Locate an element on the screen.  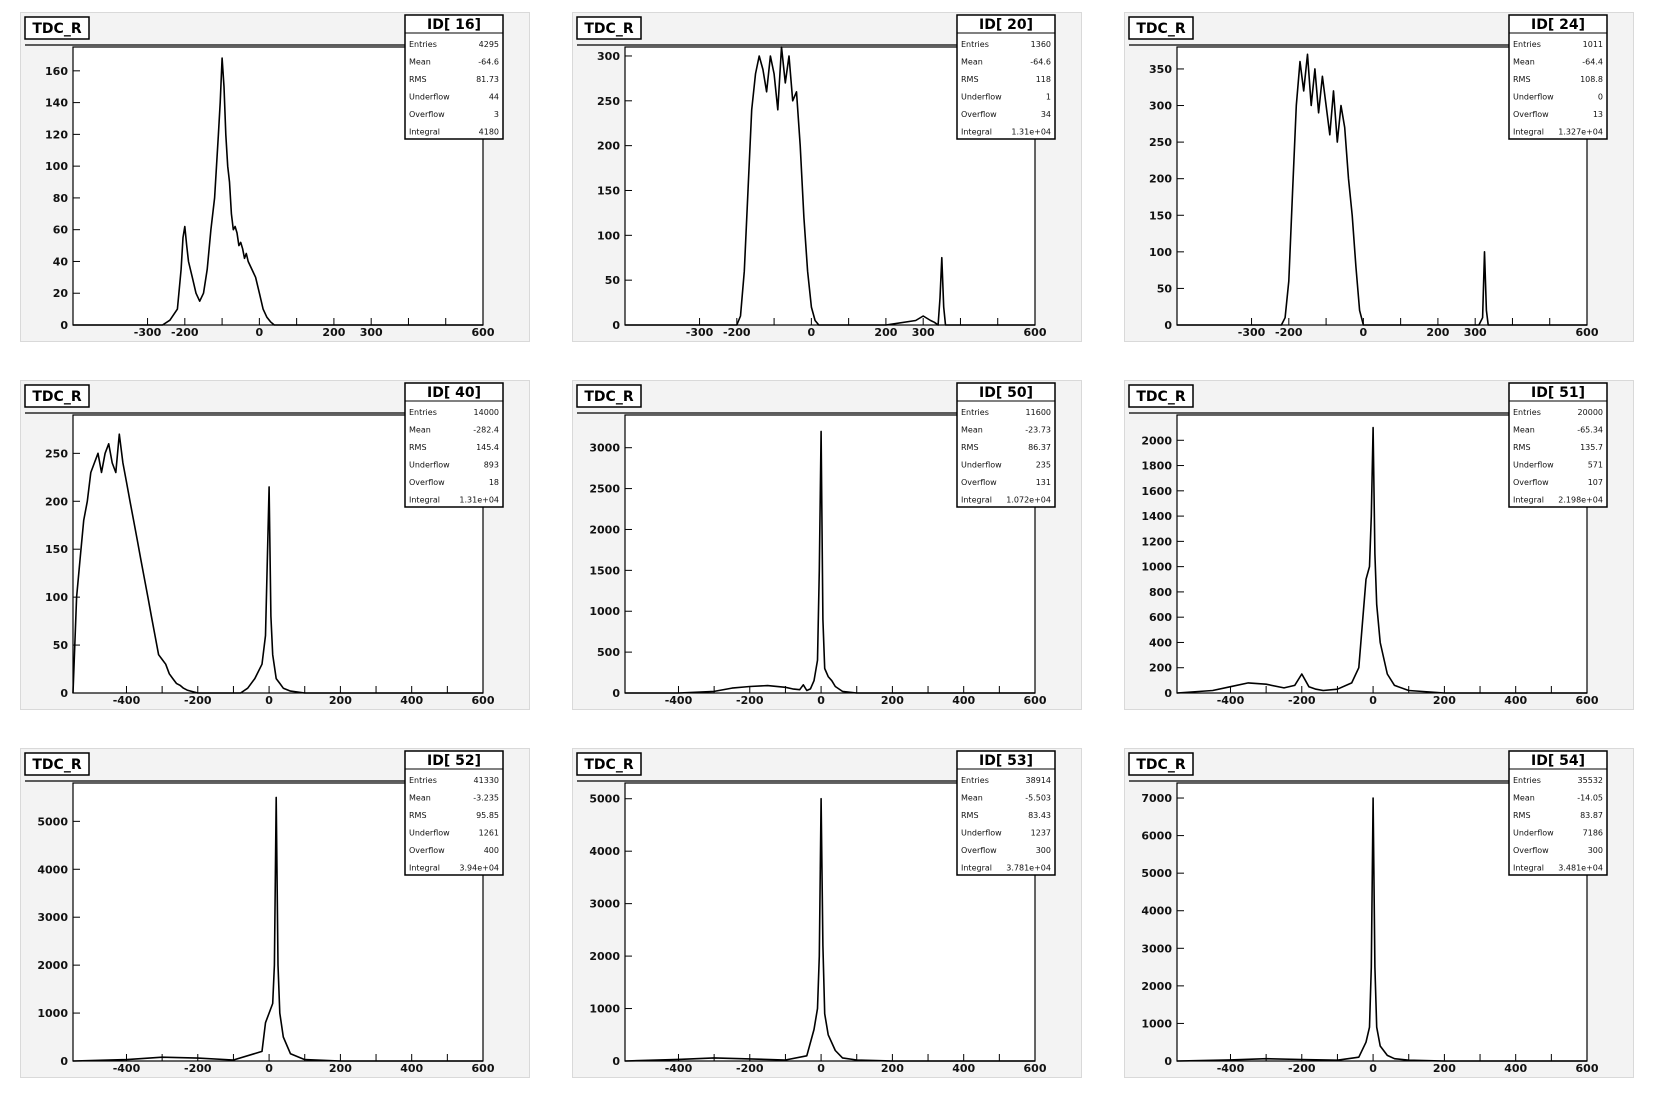
stat-value: 4295 is located at coordinates (489, 44).